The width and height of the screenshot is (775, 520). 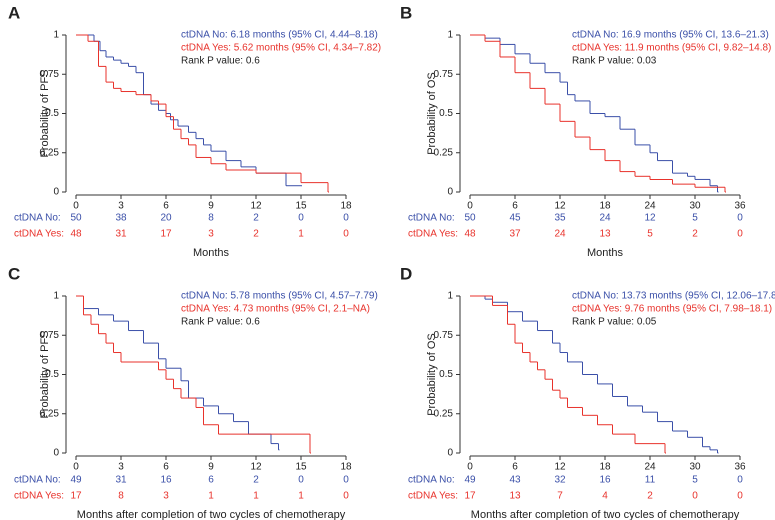 What do you see at coordinates (605, 234) in the screenshot?
I see `risk-count: 13` at bounding box center [605, 234].